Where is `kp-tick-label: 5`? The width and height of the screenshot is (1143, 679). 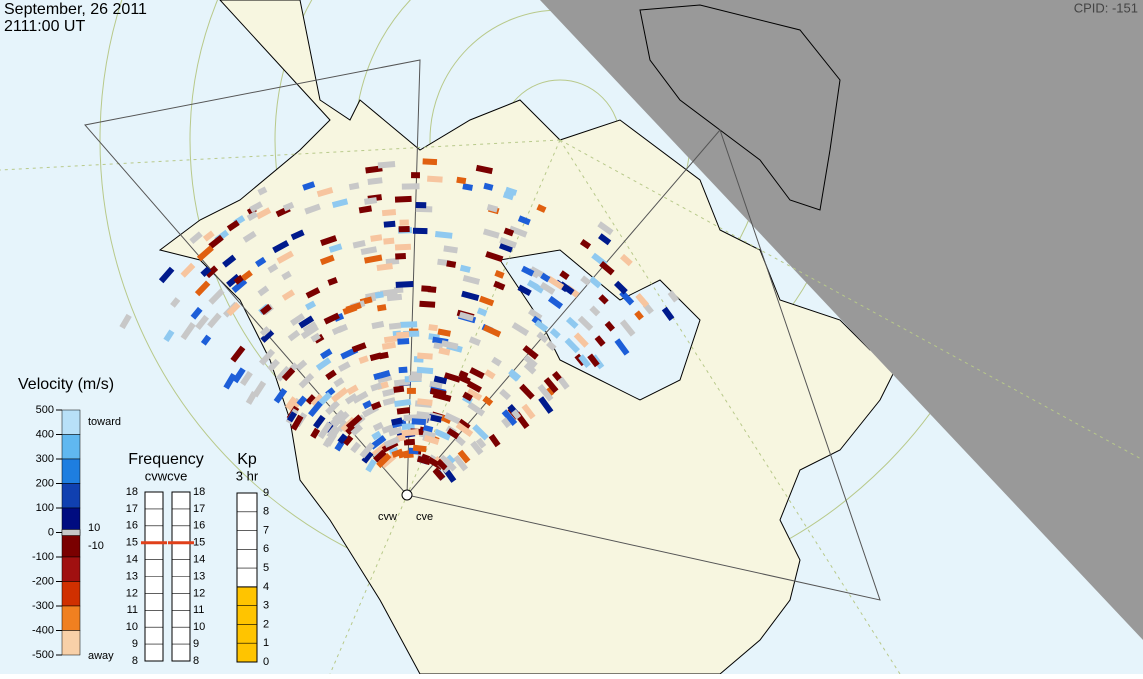
kp-tick-label: 5 is located at coordinates (266, 568).